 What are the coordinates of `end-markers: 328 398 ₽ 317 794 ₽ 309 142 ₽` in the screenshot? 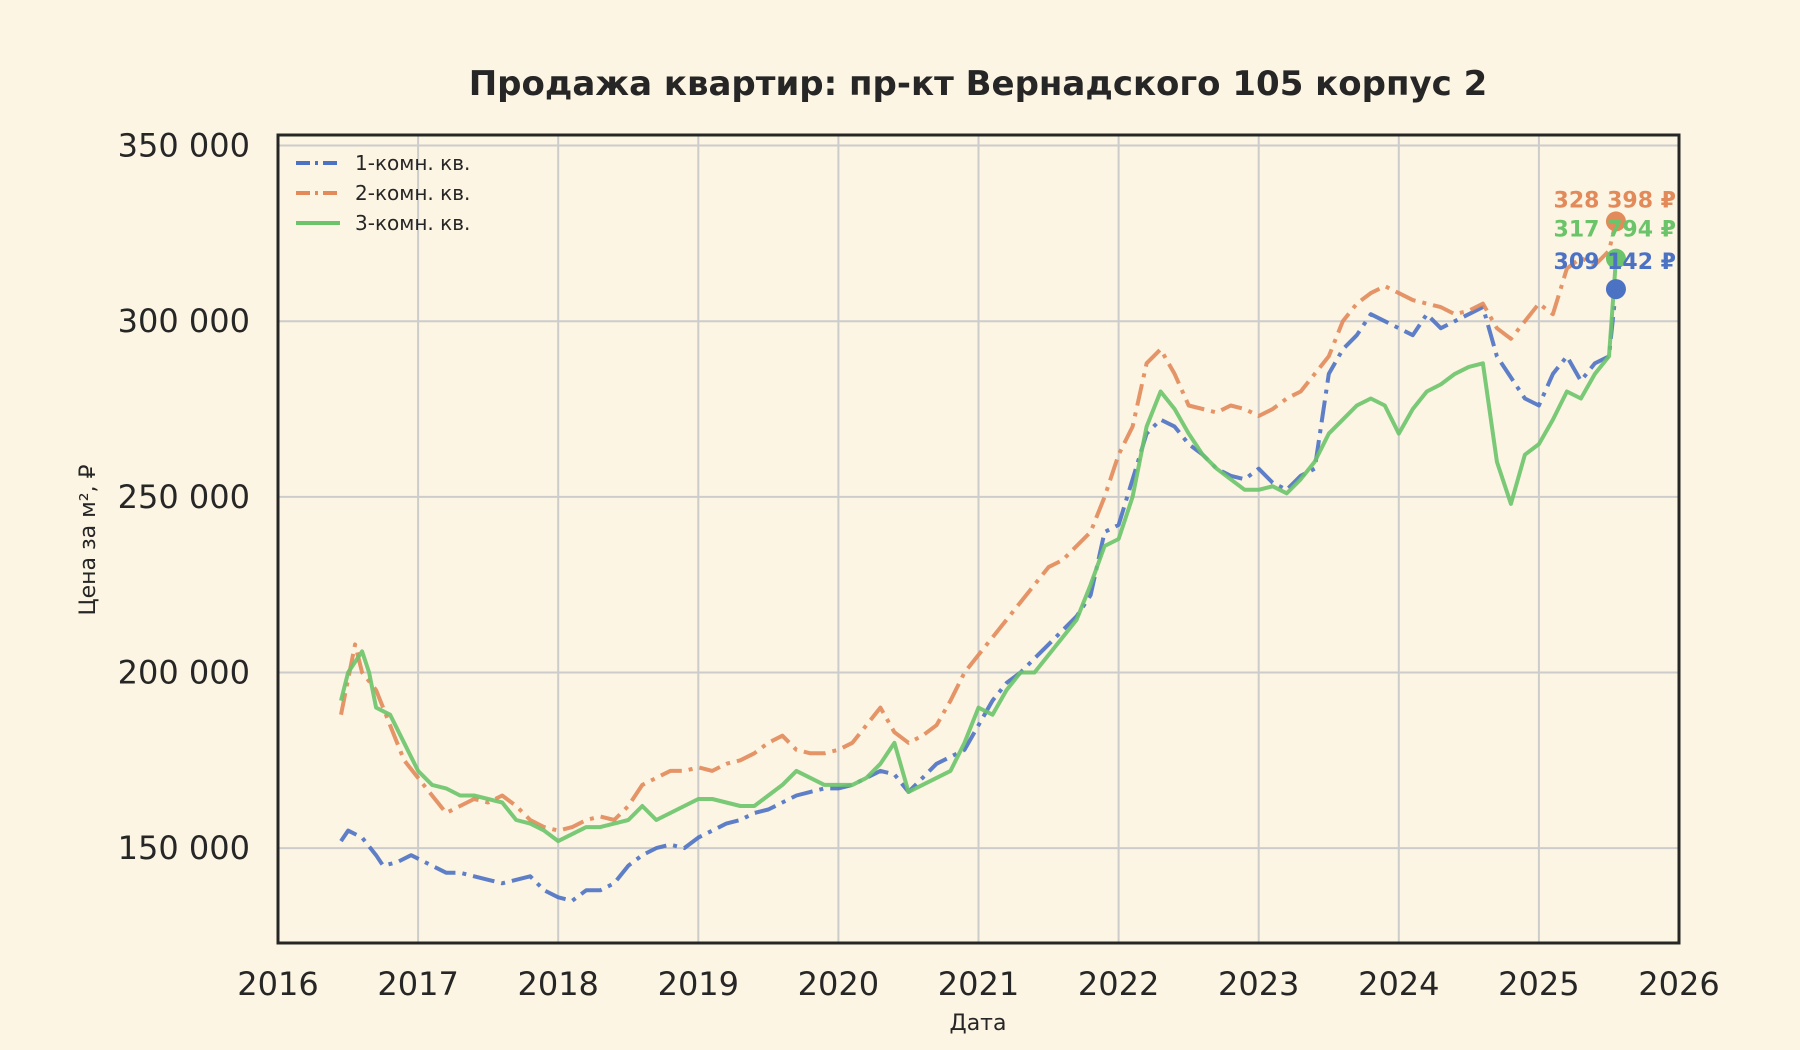 It's located at (1615, 244).